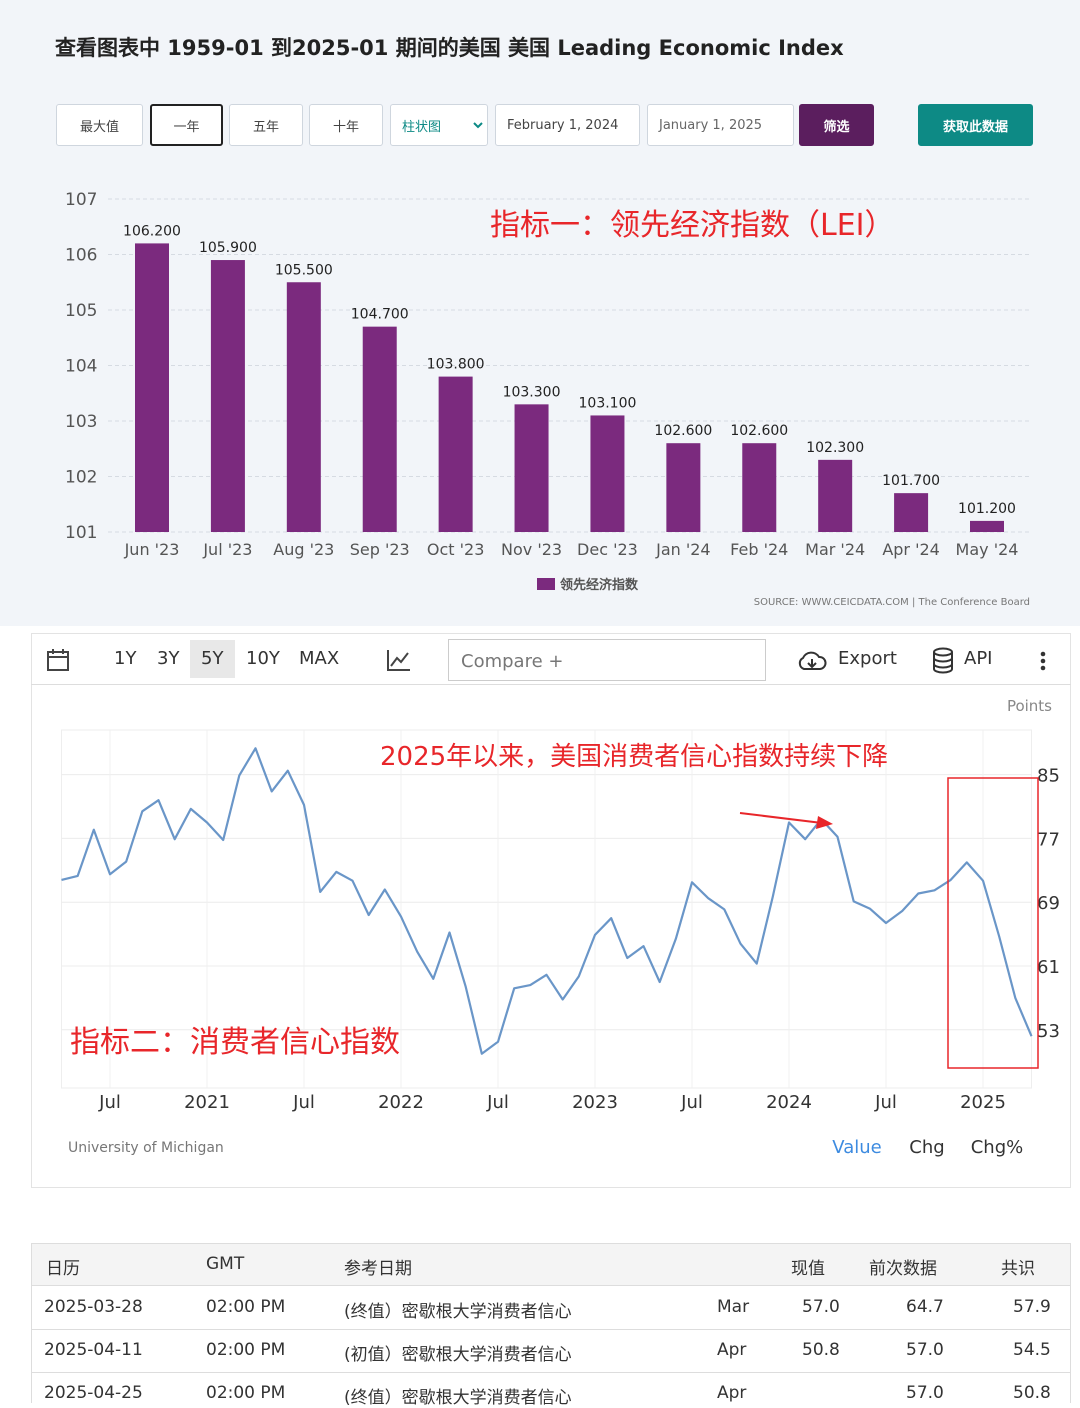 This screenshot has height=1408, width=1080. What do you see at coordinates (1048, 776) in the screenshot?
I see `y-tick-label: 85` at bounding box center [1048, 776].